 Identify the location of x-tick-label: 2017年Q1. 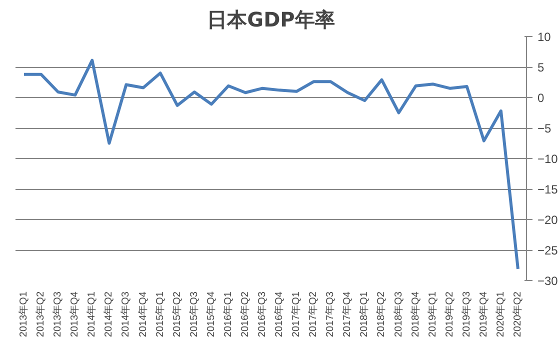
(296, 314).